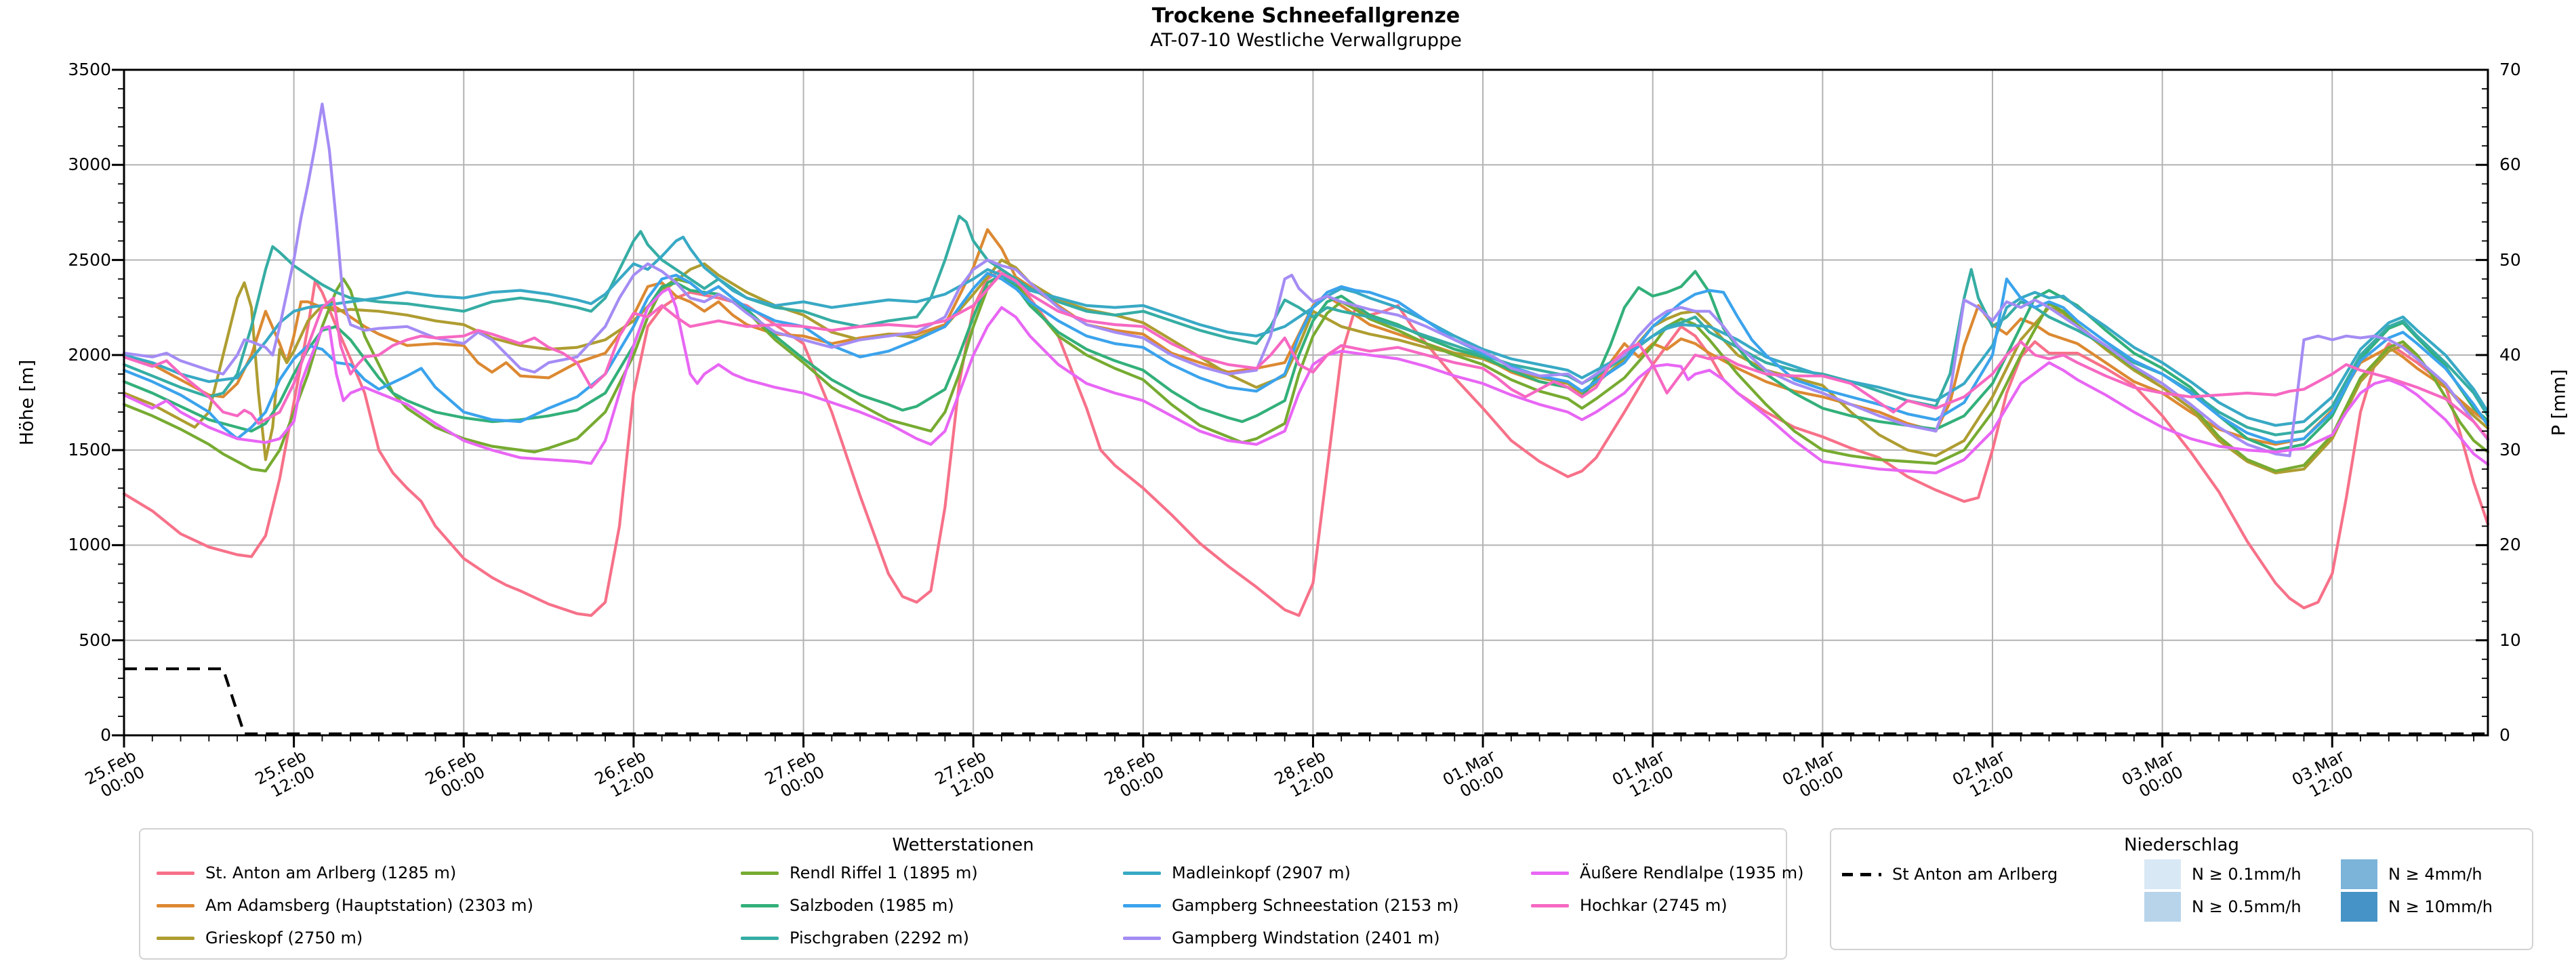  I want to click on legend-item-am-adamsberg-hauptstation-2303-m: Am Adamsberg (Hauptstation) (2303 m), so click(345, 905).